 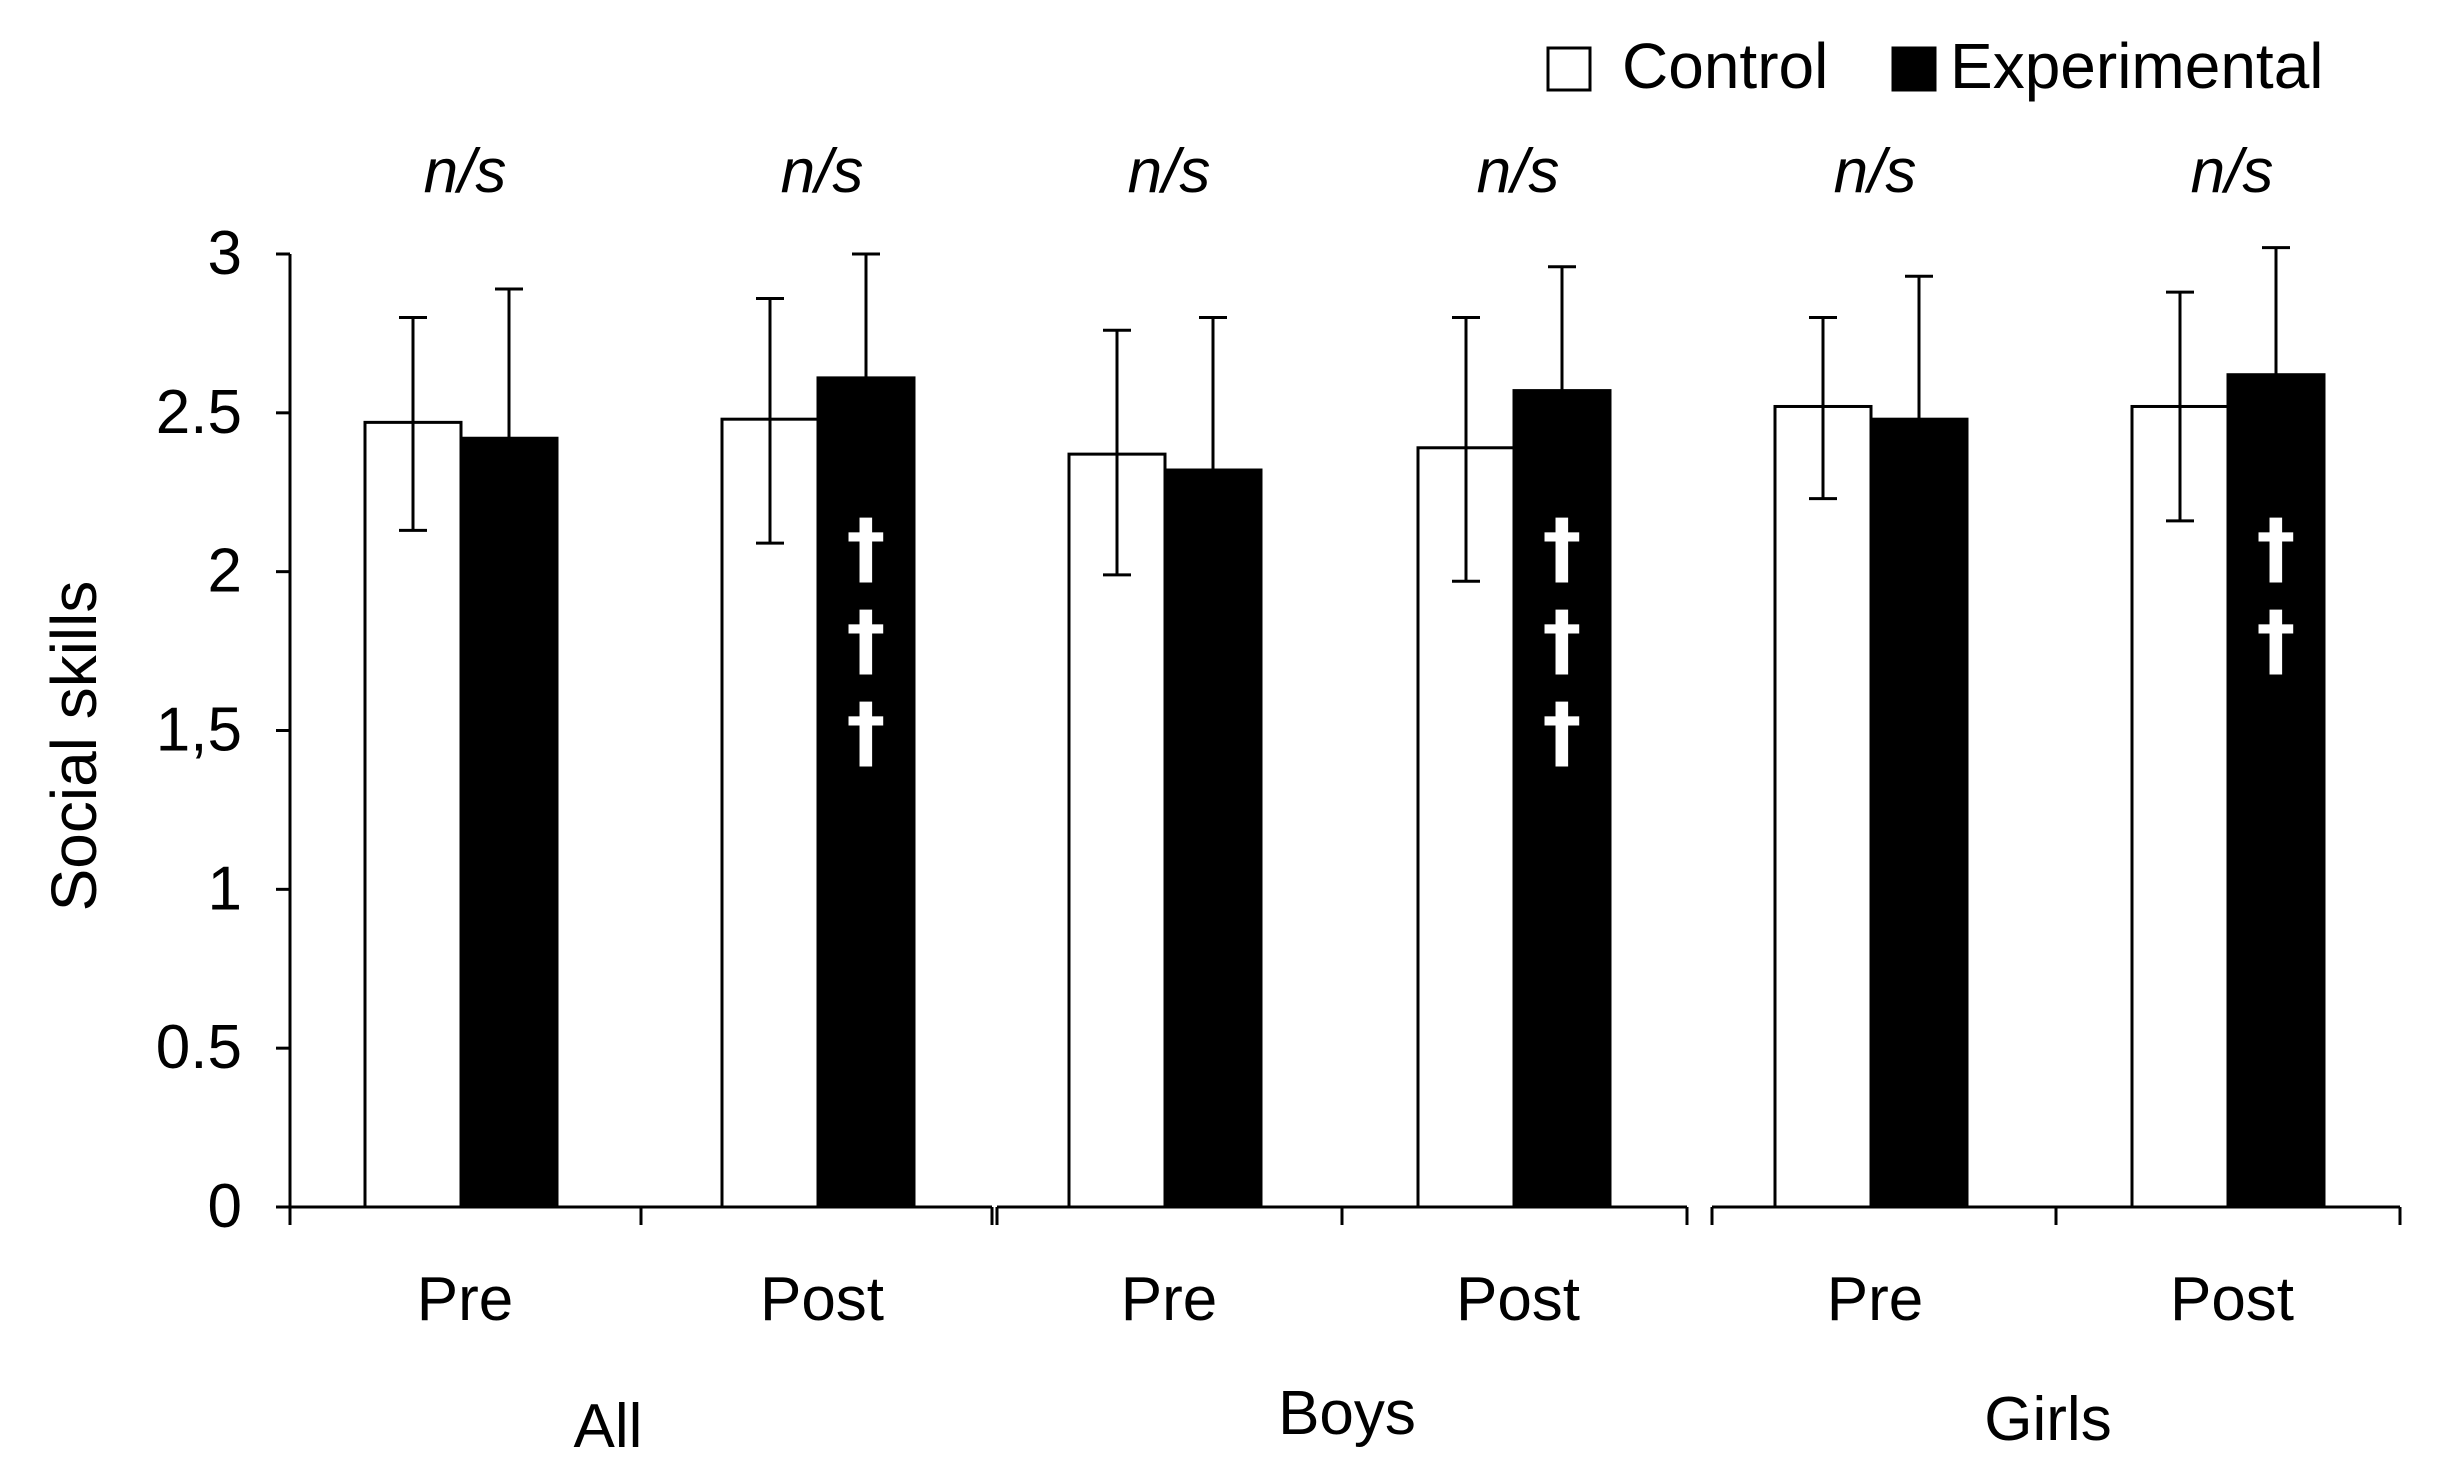 I want to click on group-label: All, so click(x=608, y=1426).